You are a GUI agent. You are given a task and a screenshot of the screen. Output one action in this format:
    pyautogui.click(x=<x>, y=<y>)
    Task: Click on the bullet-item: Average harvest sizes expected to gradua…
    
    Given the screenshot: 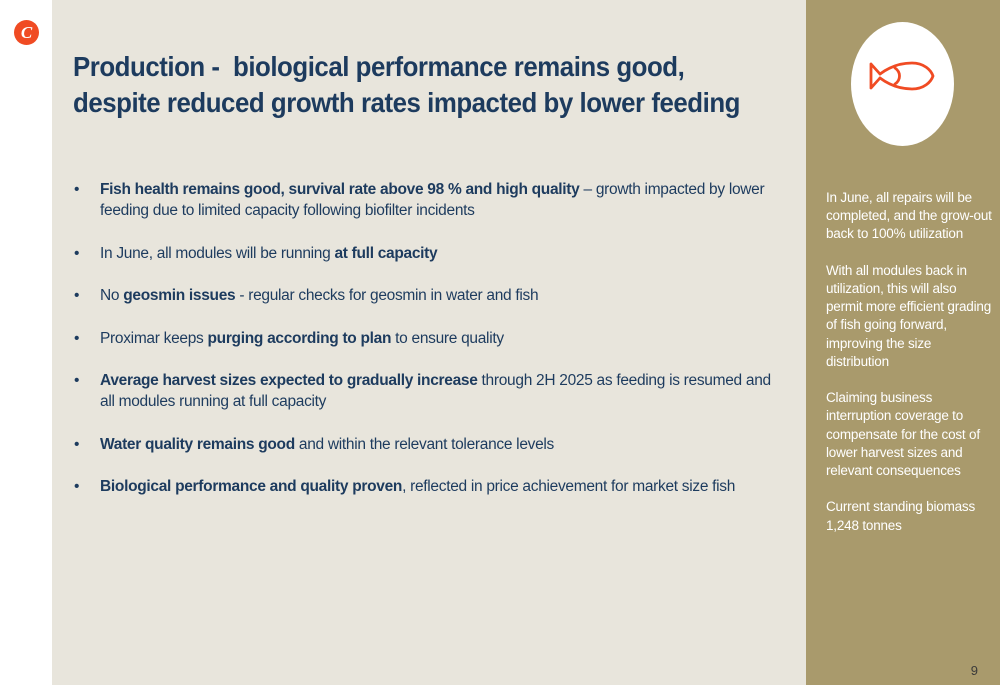 What is the action you would take?
    pyautogui.click(x=428, y=391)
    